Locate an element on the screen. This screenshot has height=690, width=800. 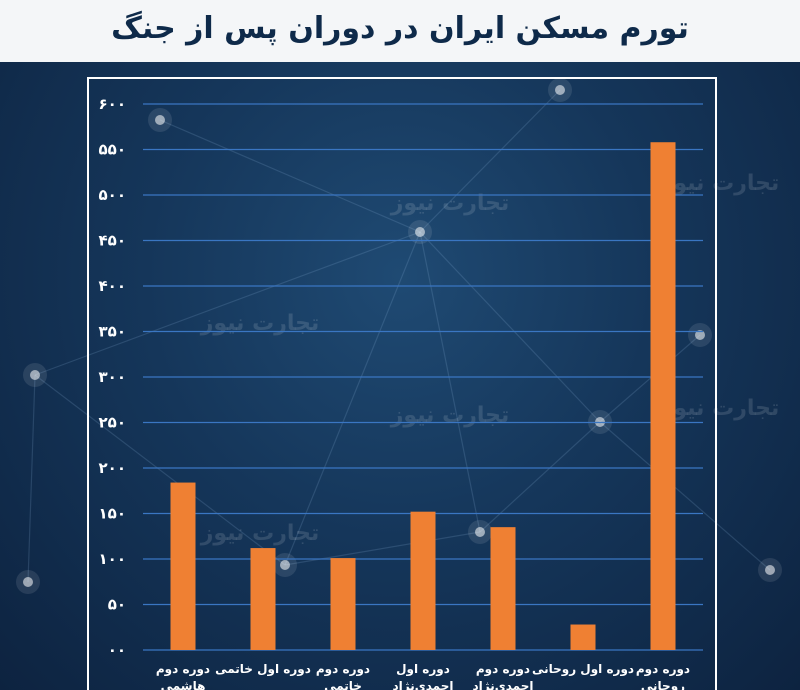
y-tick-label: ۲۵۰ is located at coordinates (112, 423).